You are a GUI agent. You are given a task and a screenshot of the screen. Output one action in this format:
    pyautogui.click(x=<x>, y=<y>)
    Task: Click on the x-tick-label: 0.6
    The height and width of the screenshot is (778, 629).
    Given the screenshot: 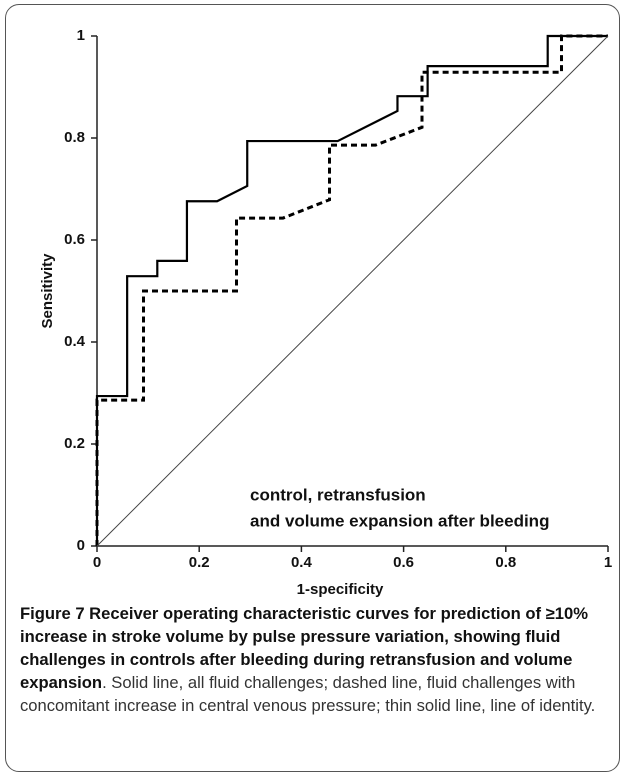 What is the action you would take?
    pyautogui.click(x=403, y=562)
    